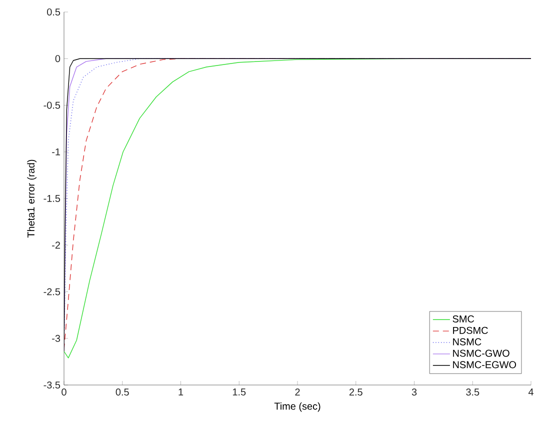  What do you see at coordinates (52, 198) in the screenshot?
I see `y-tick-label: -1.5` at bounding box center [52, 198].